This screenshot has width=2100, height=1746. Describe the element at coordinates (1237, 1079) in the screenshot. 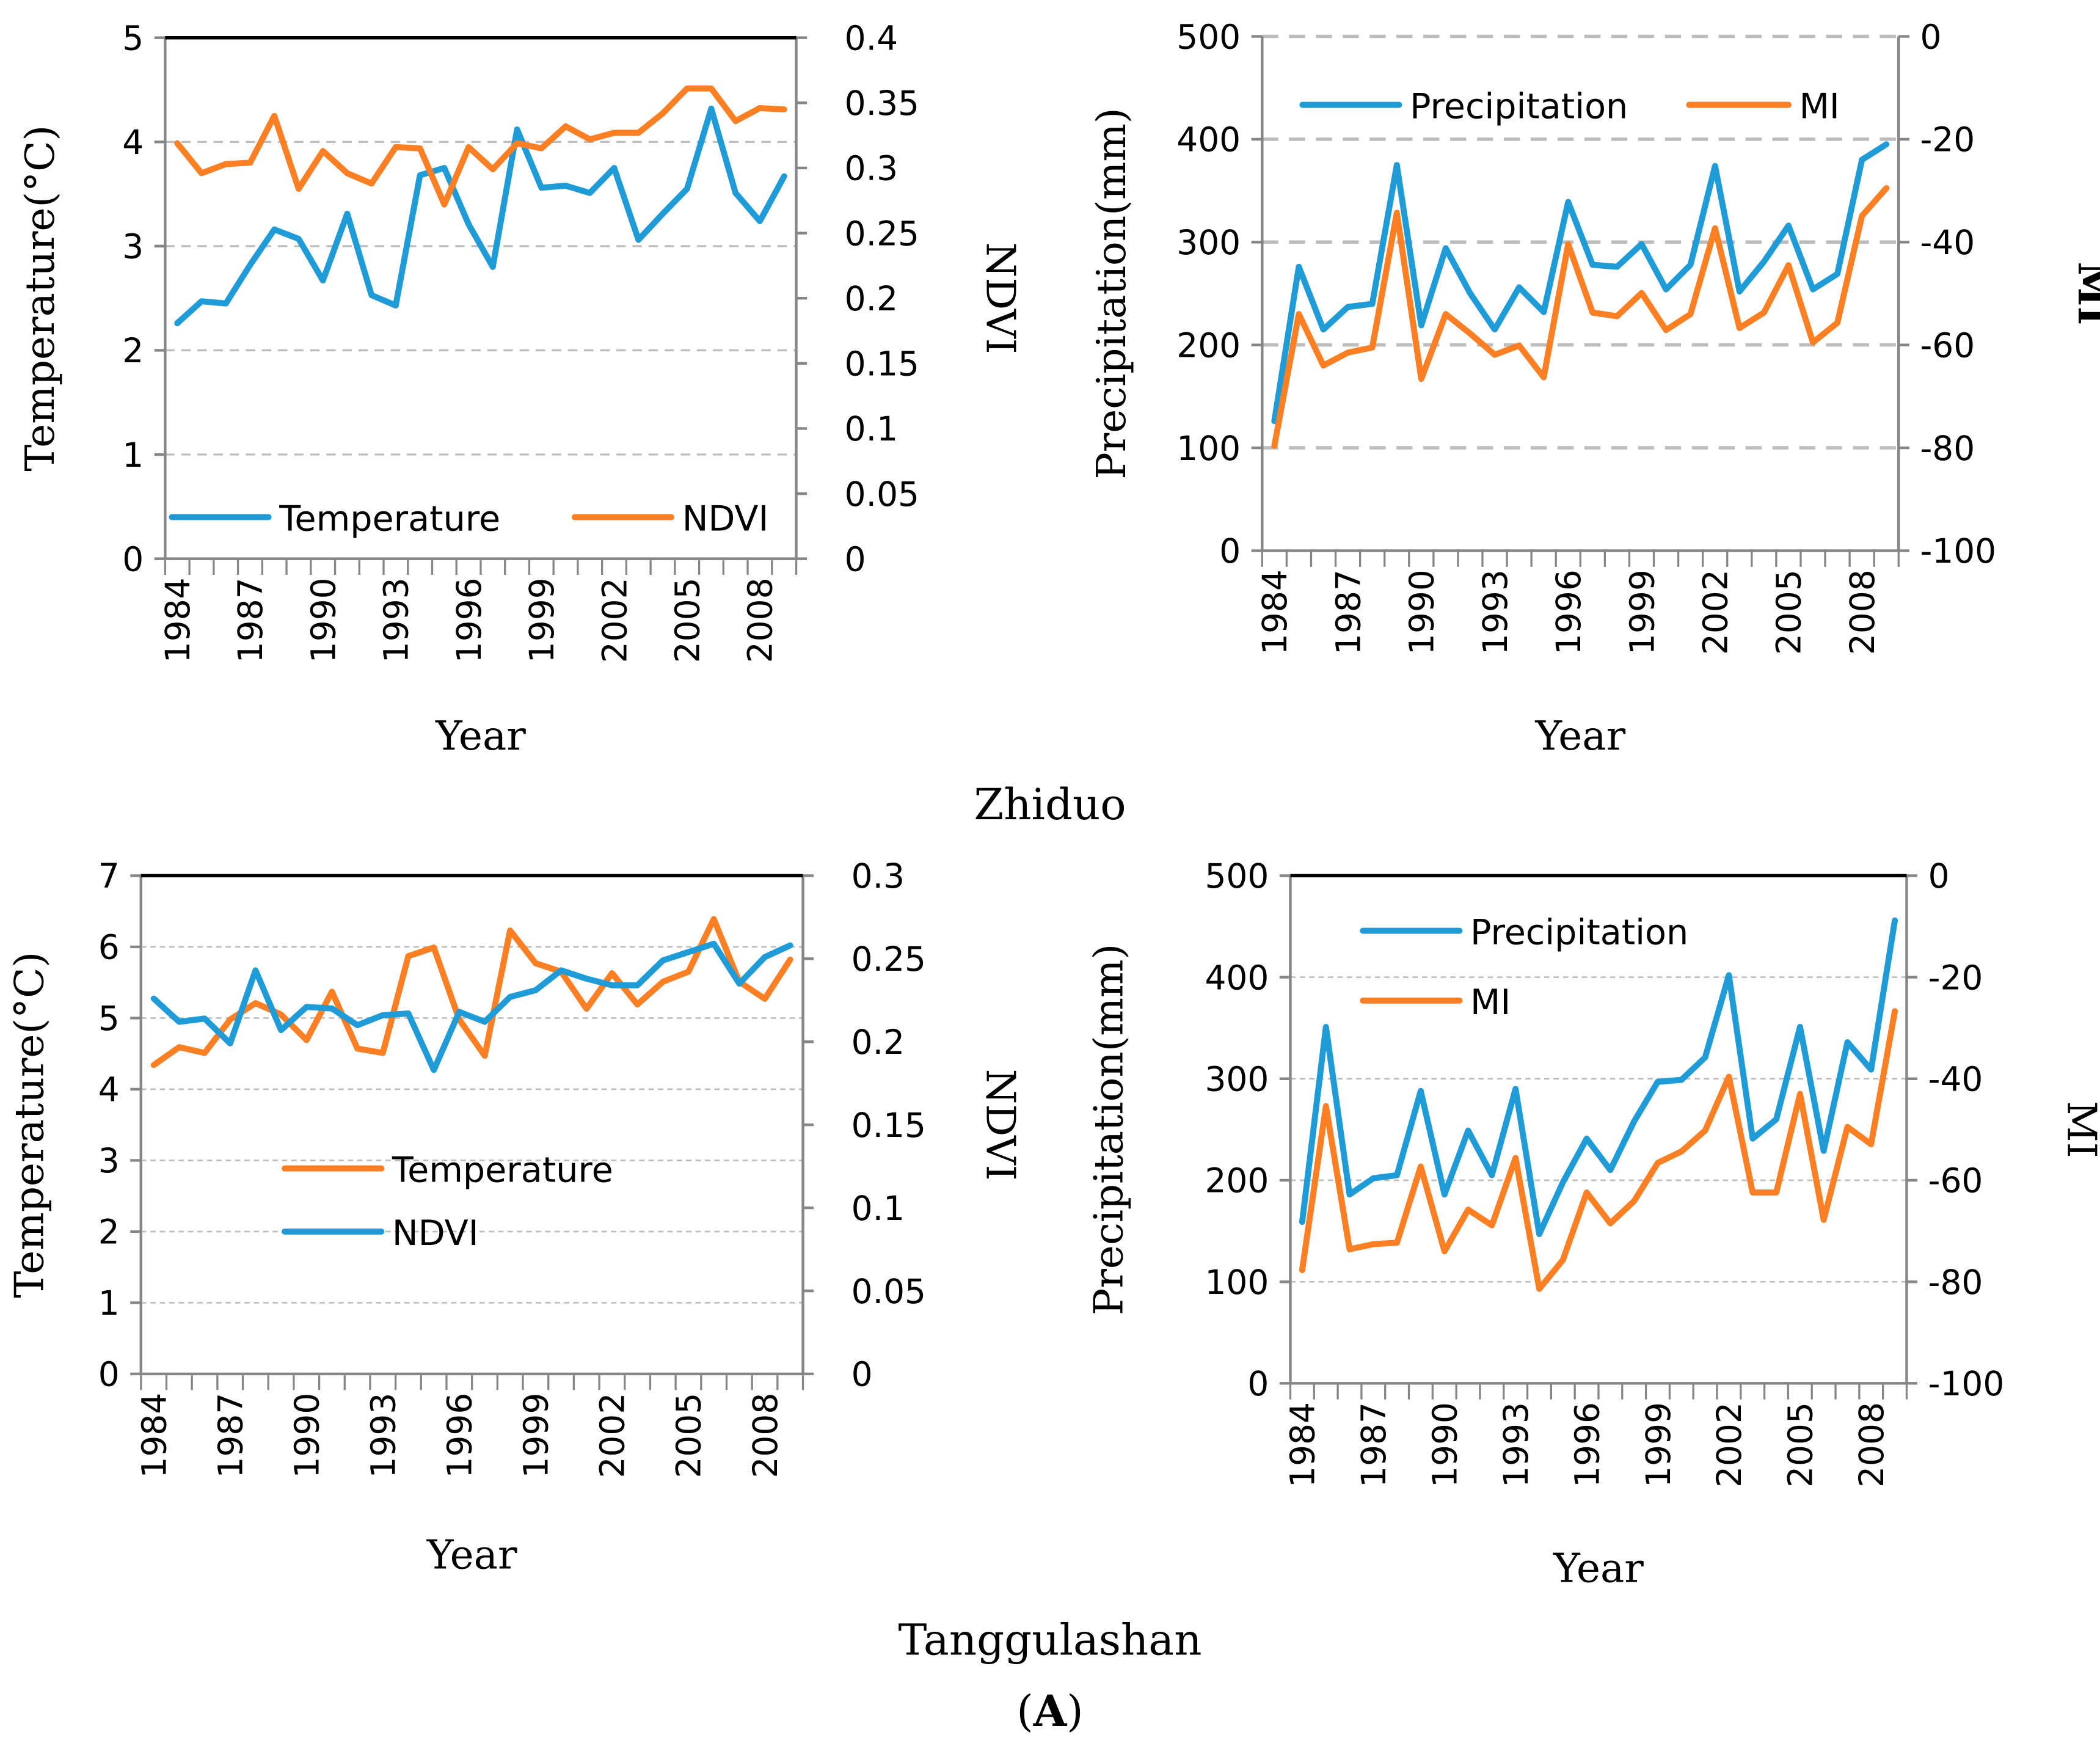

I see `left-axis-tick-label: 300` at that location.